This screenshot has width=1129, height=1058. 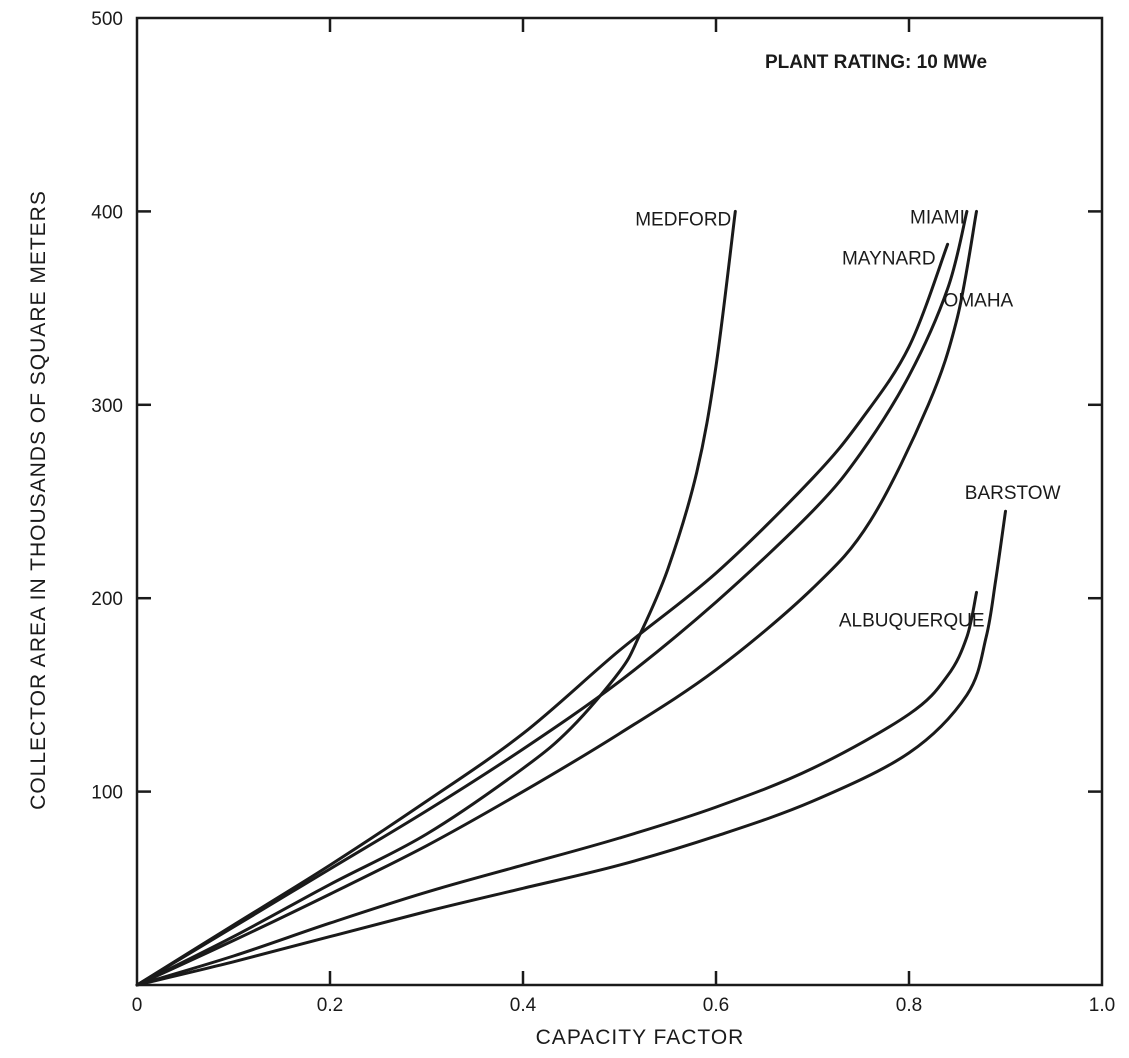 I want to click on x-tick-label: 0.2, so click(x=330, y=1005).